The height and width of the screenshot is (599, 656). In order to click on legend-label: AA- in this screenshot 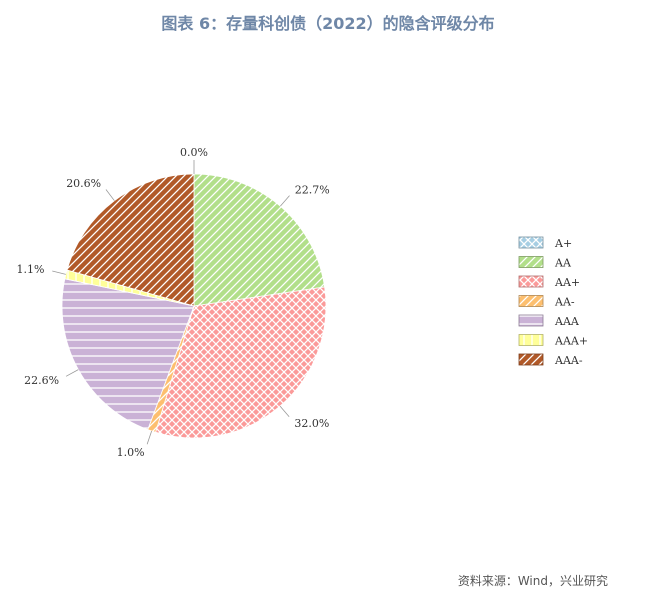, I will do `click(564, 302)`.